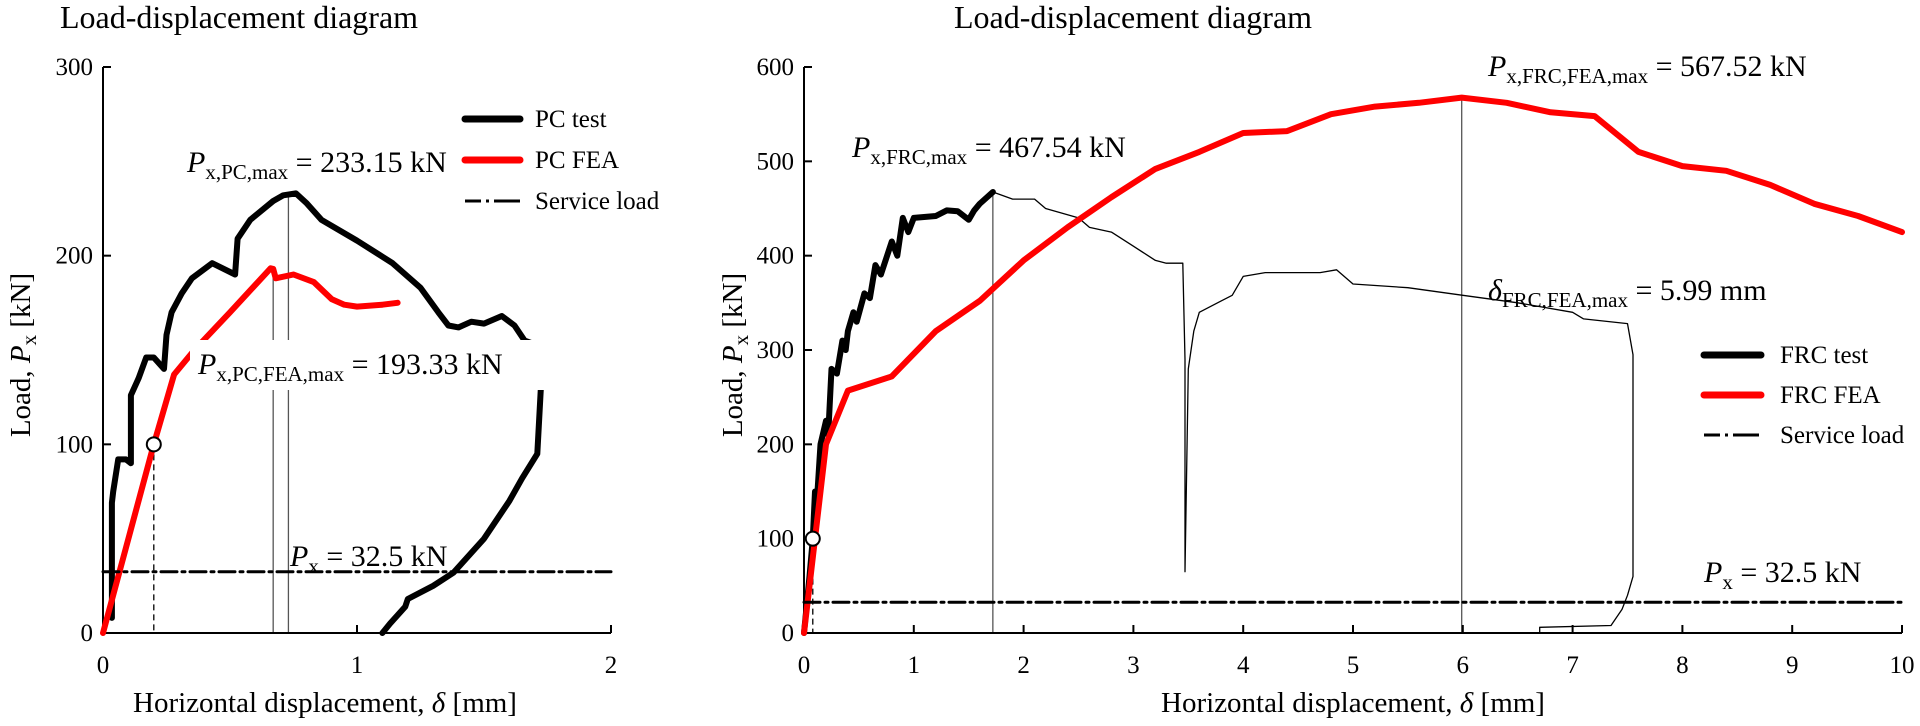 The height and width of the screenshot is (726, 1920). Describe the element at coordinates (1647, 69) in the screenshot. I see `annotation-frc-fea-max: Px,FRC,FEA,max = 567.52 kN` at that location.